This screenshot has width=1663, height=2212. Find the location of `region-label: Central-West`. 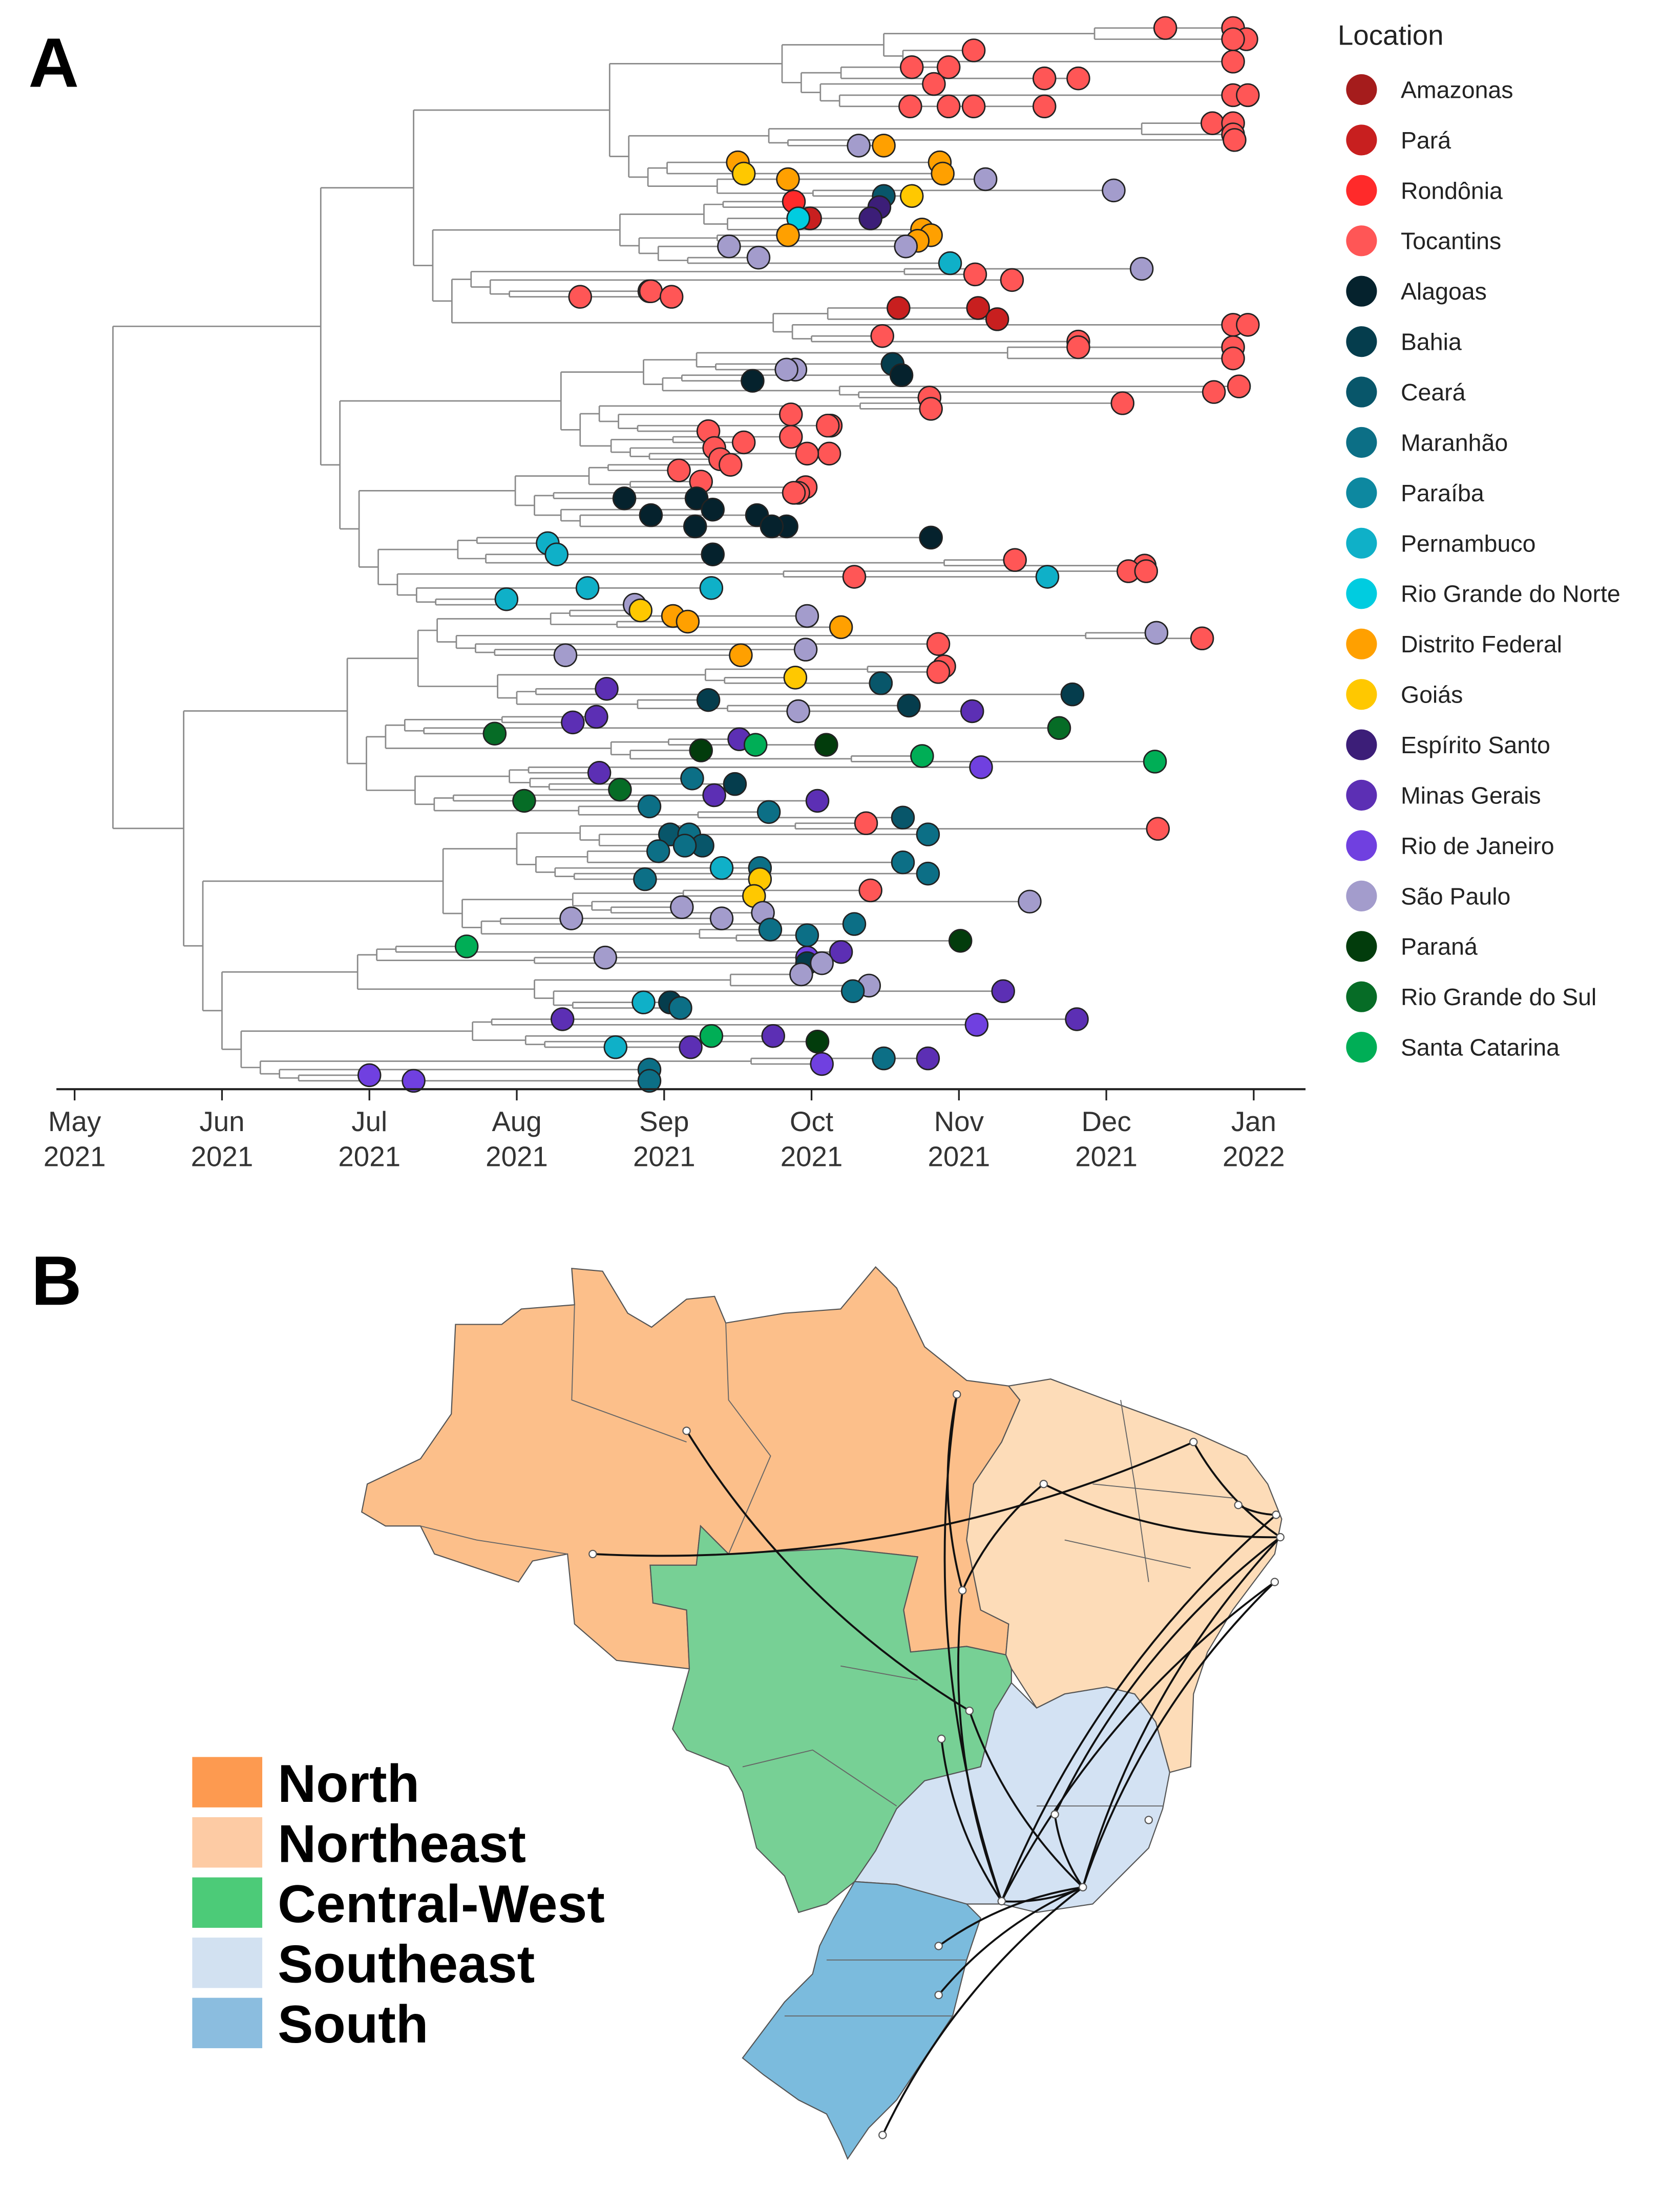

region-label: Central-West is located at coordinates (441, 1905).